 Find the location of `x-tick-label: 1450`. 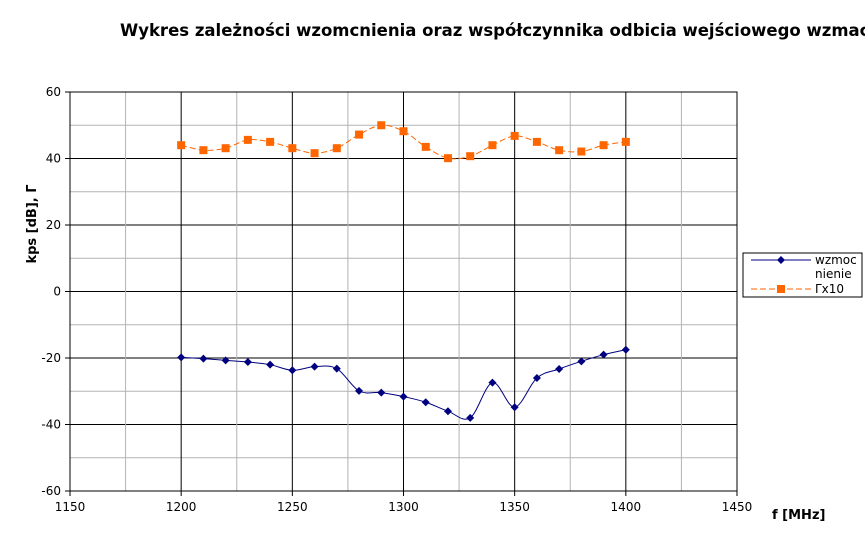

x-tick-label: 1450 is located at coordinates (737, 507).